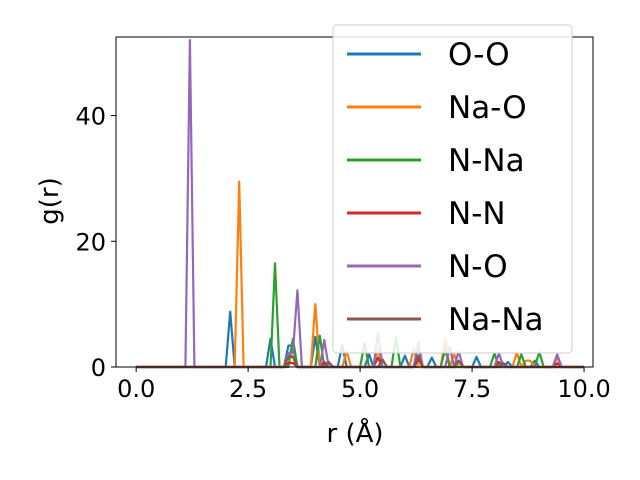 This screenshot has width=640, height=480. What do you see at coordinates (477, 214) in the screenshot?
I see `legend-label: N-N` at bounding box center [477, 214].